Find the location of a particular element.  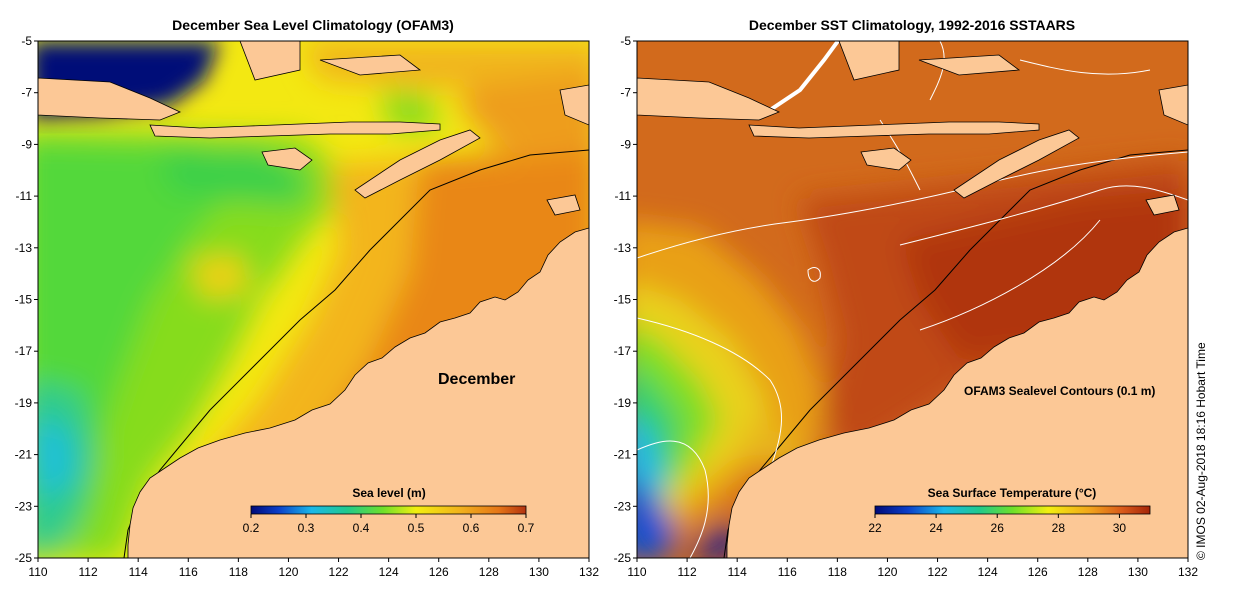

sst-colorbar-label: Sea Surface Temperature (°C) is located at coordinates (1012, 493).